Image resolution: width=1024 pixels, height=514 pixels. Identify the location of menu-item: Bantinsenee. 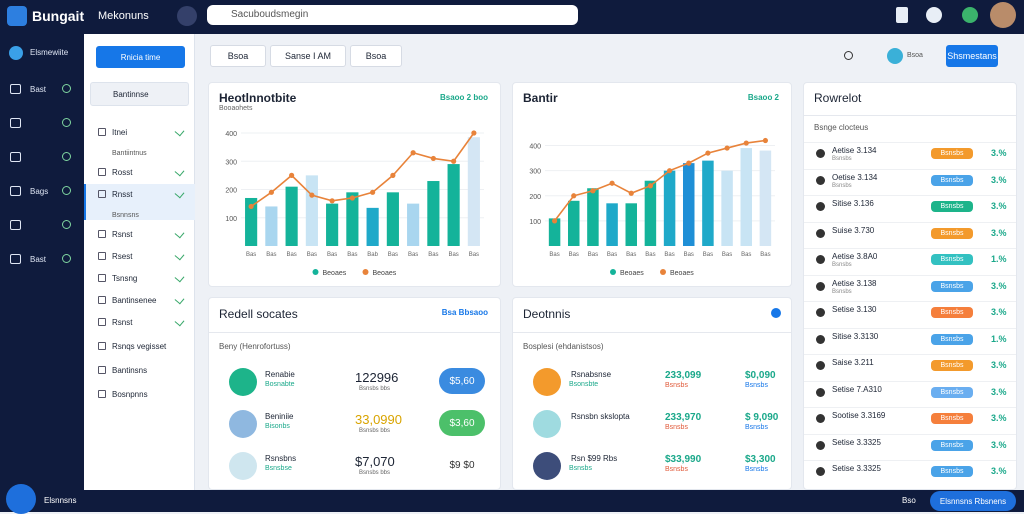
(134, 300).